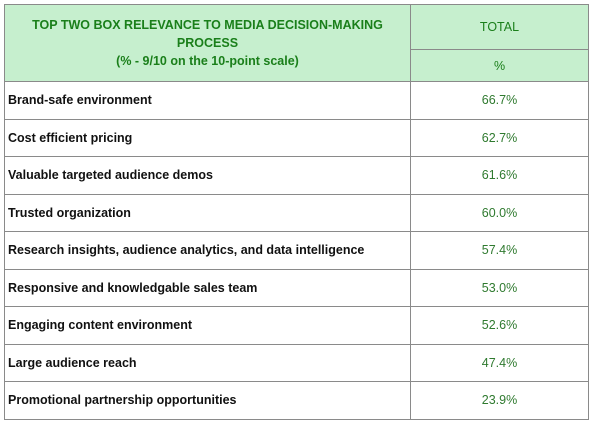 The width and height of the screenshot is (594, 426). I want to click on row-label: Trusted organization, so click(207, 212).